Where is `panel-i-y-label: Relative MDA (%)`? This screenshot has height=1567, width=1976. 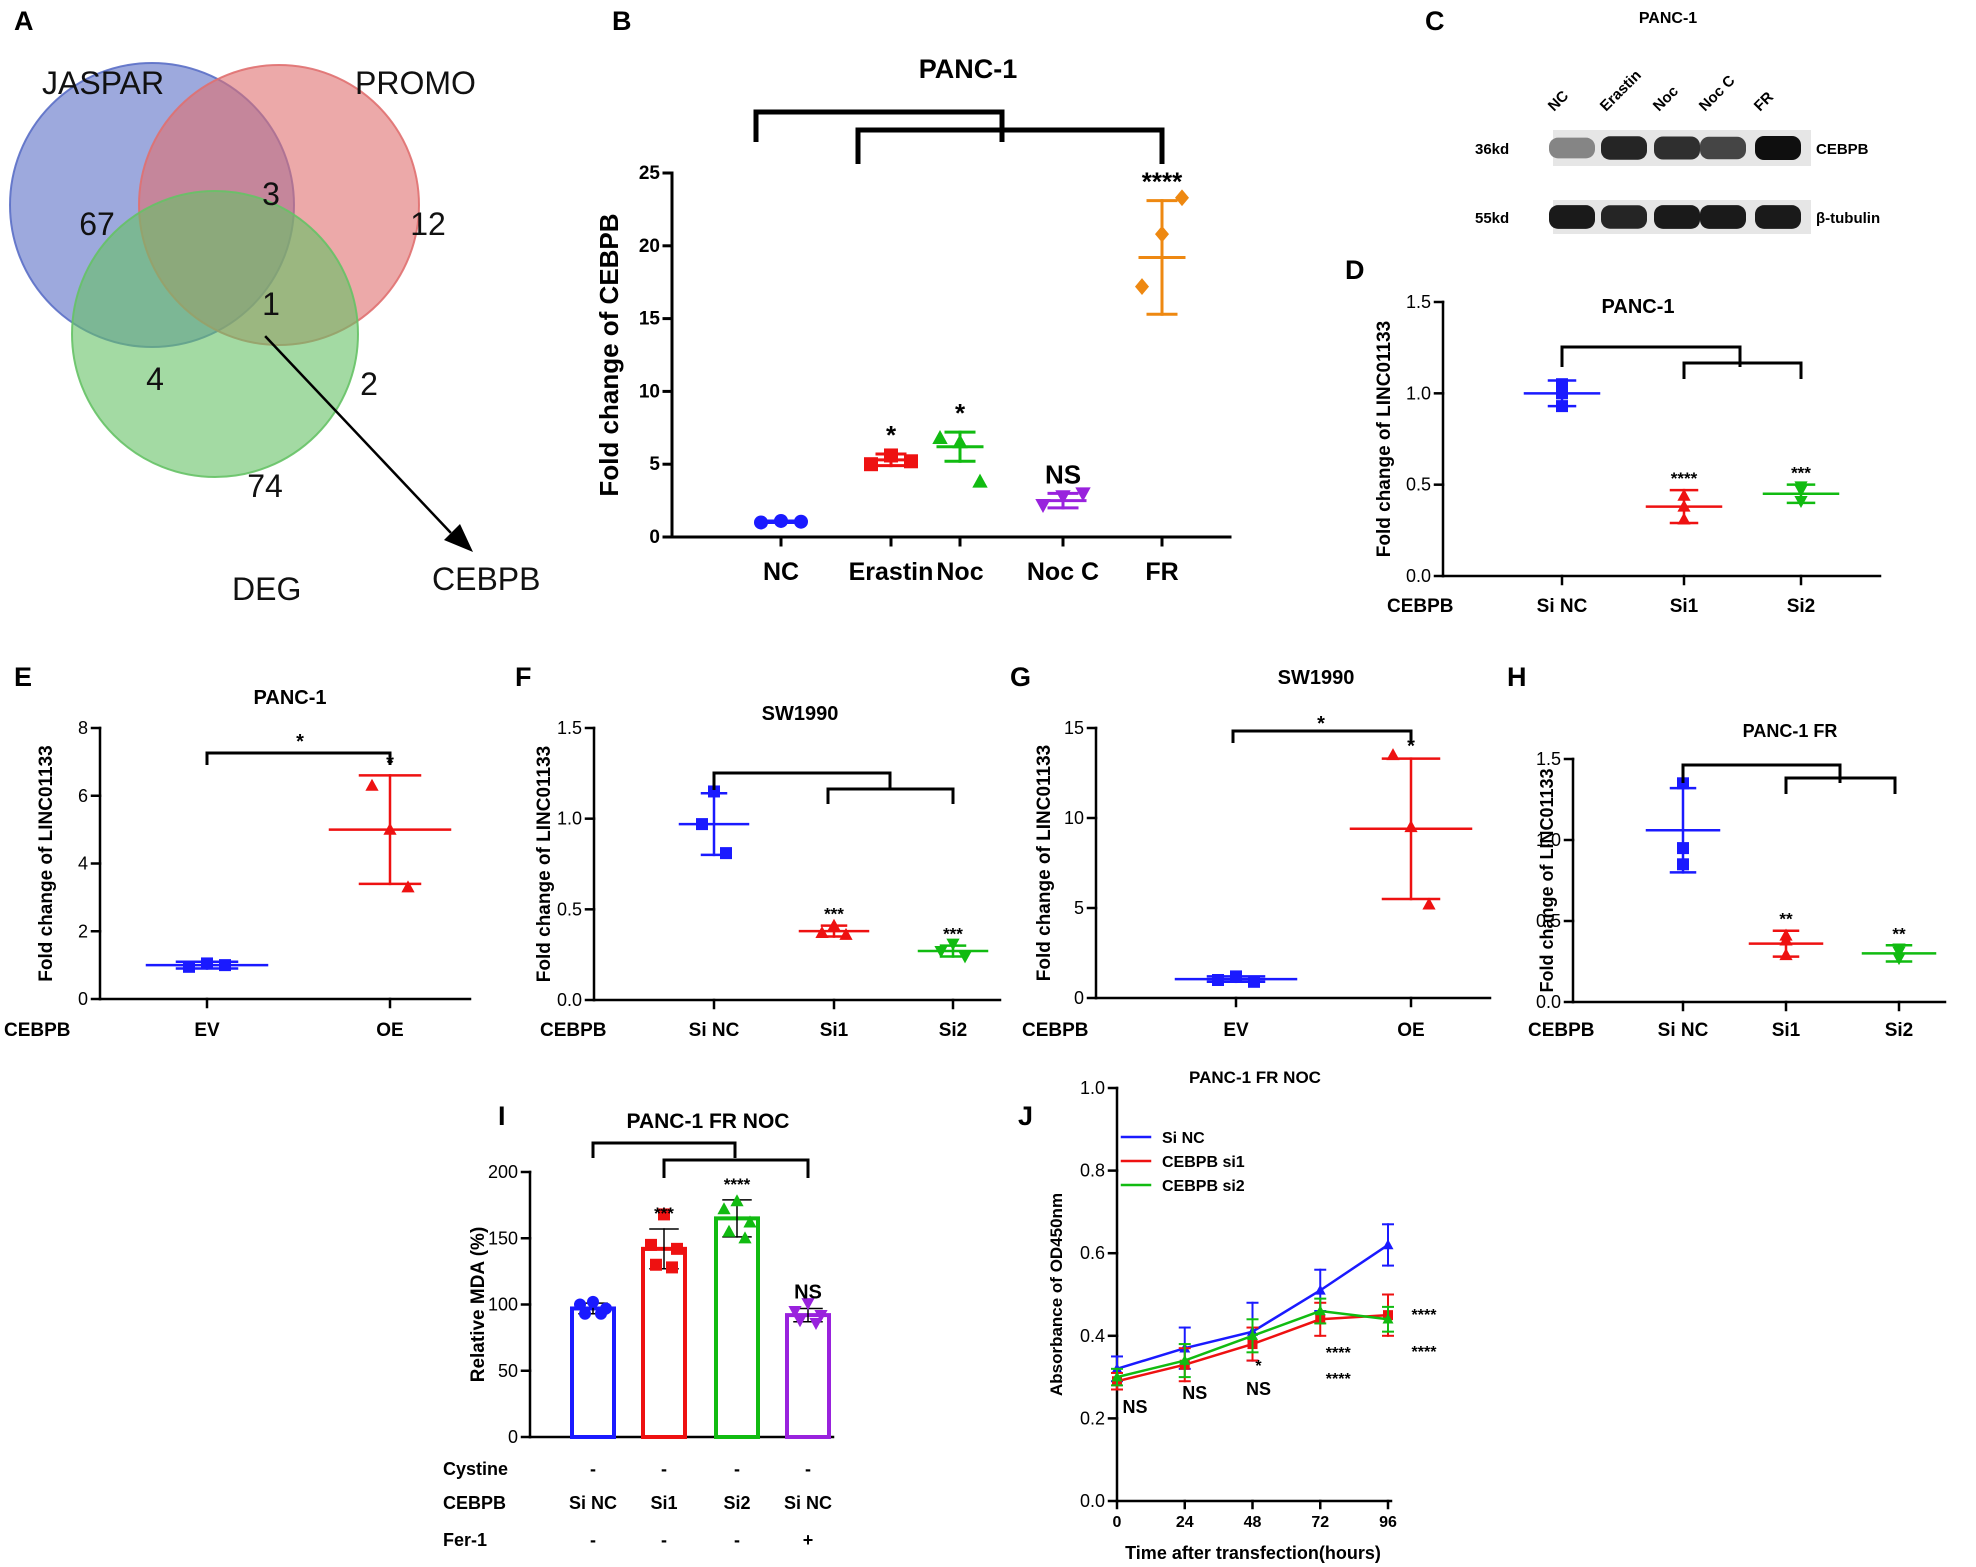 panel-i-y-label: Relative MDA (%) is located at coordinates (478, 1305).